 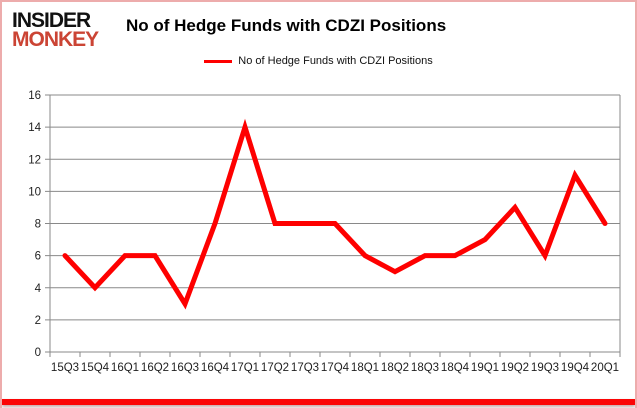 I want to click on y-axis-label: 12, so click(x=34, y=160).